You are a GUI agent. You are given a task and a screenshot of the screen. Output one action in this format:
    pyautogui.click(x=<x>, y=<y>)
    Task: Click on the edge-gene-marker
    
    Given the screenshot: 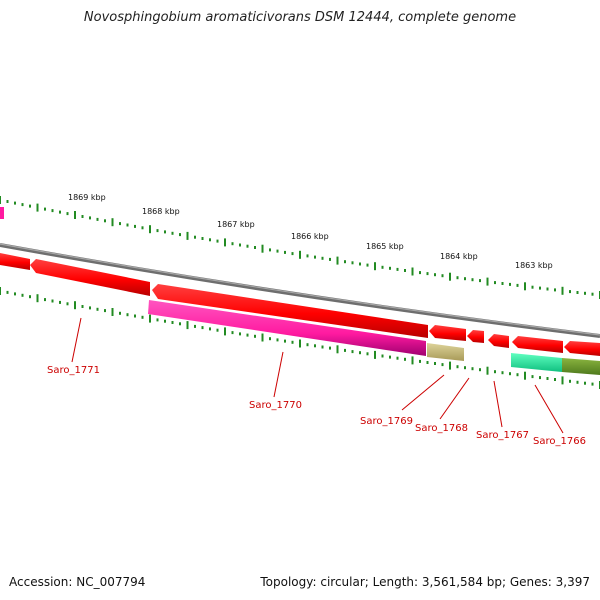 What is the action you would take?
    pyautogui.click(x=2, y=213)
    